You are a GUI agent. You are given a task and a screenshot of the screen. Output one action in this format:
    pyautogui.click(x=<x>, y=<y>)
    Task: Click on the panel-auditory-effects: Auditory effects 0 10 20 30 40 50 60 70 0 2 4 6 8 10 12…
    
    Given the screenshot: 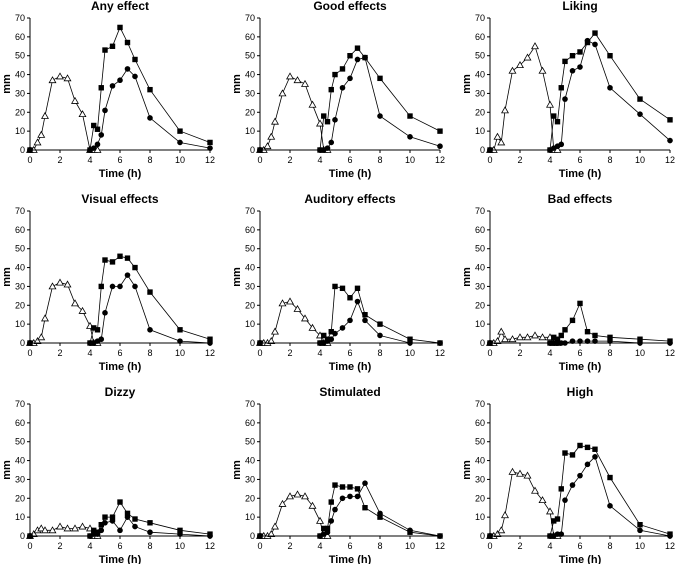 What is the action you would take?
    pyautogui.click(x=338, y=282)
    